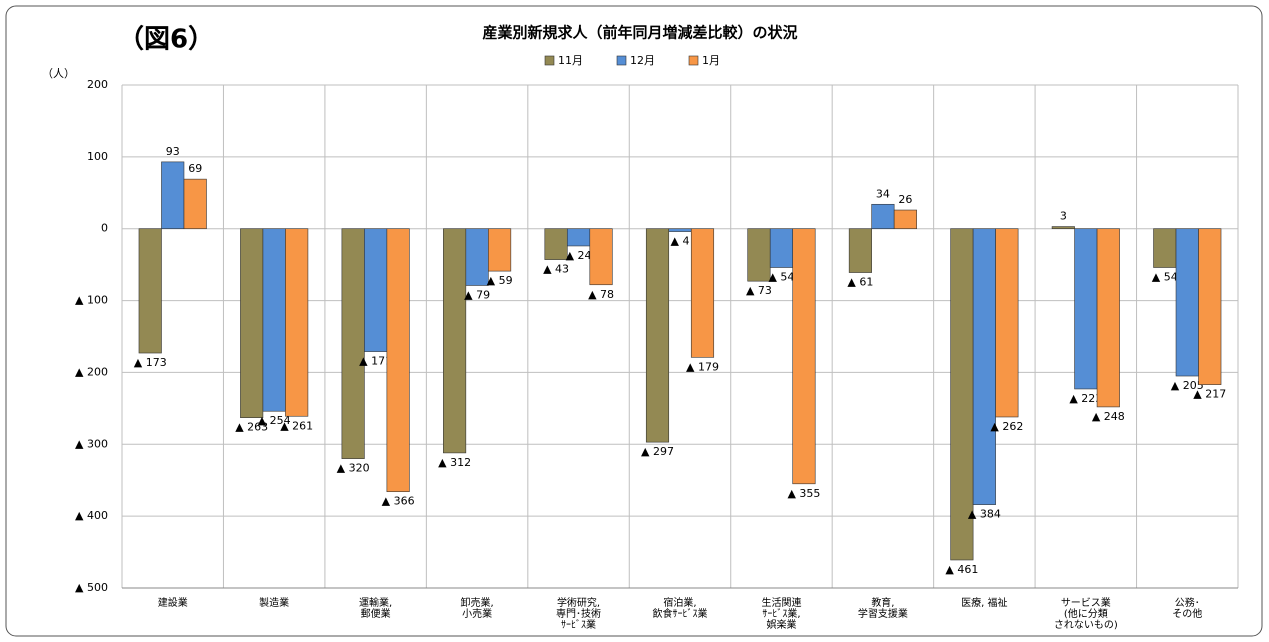  What do you see at coordinates (375, 608) in the screenshot?
I see `x-tick-label: 運輸業,郵便業` at bounding box center [375, 608].